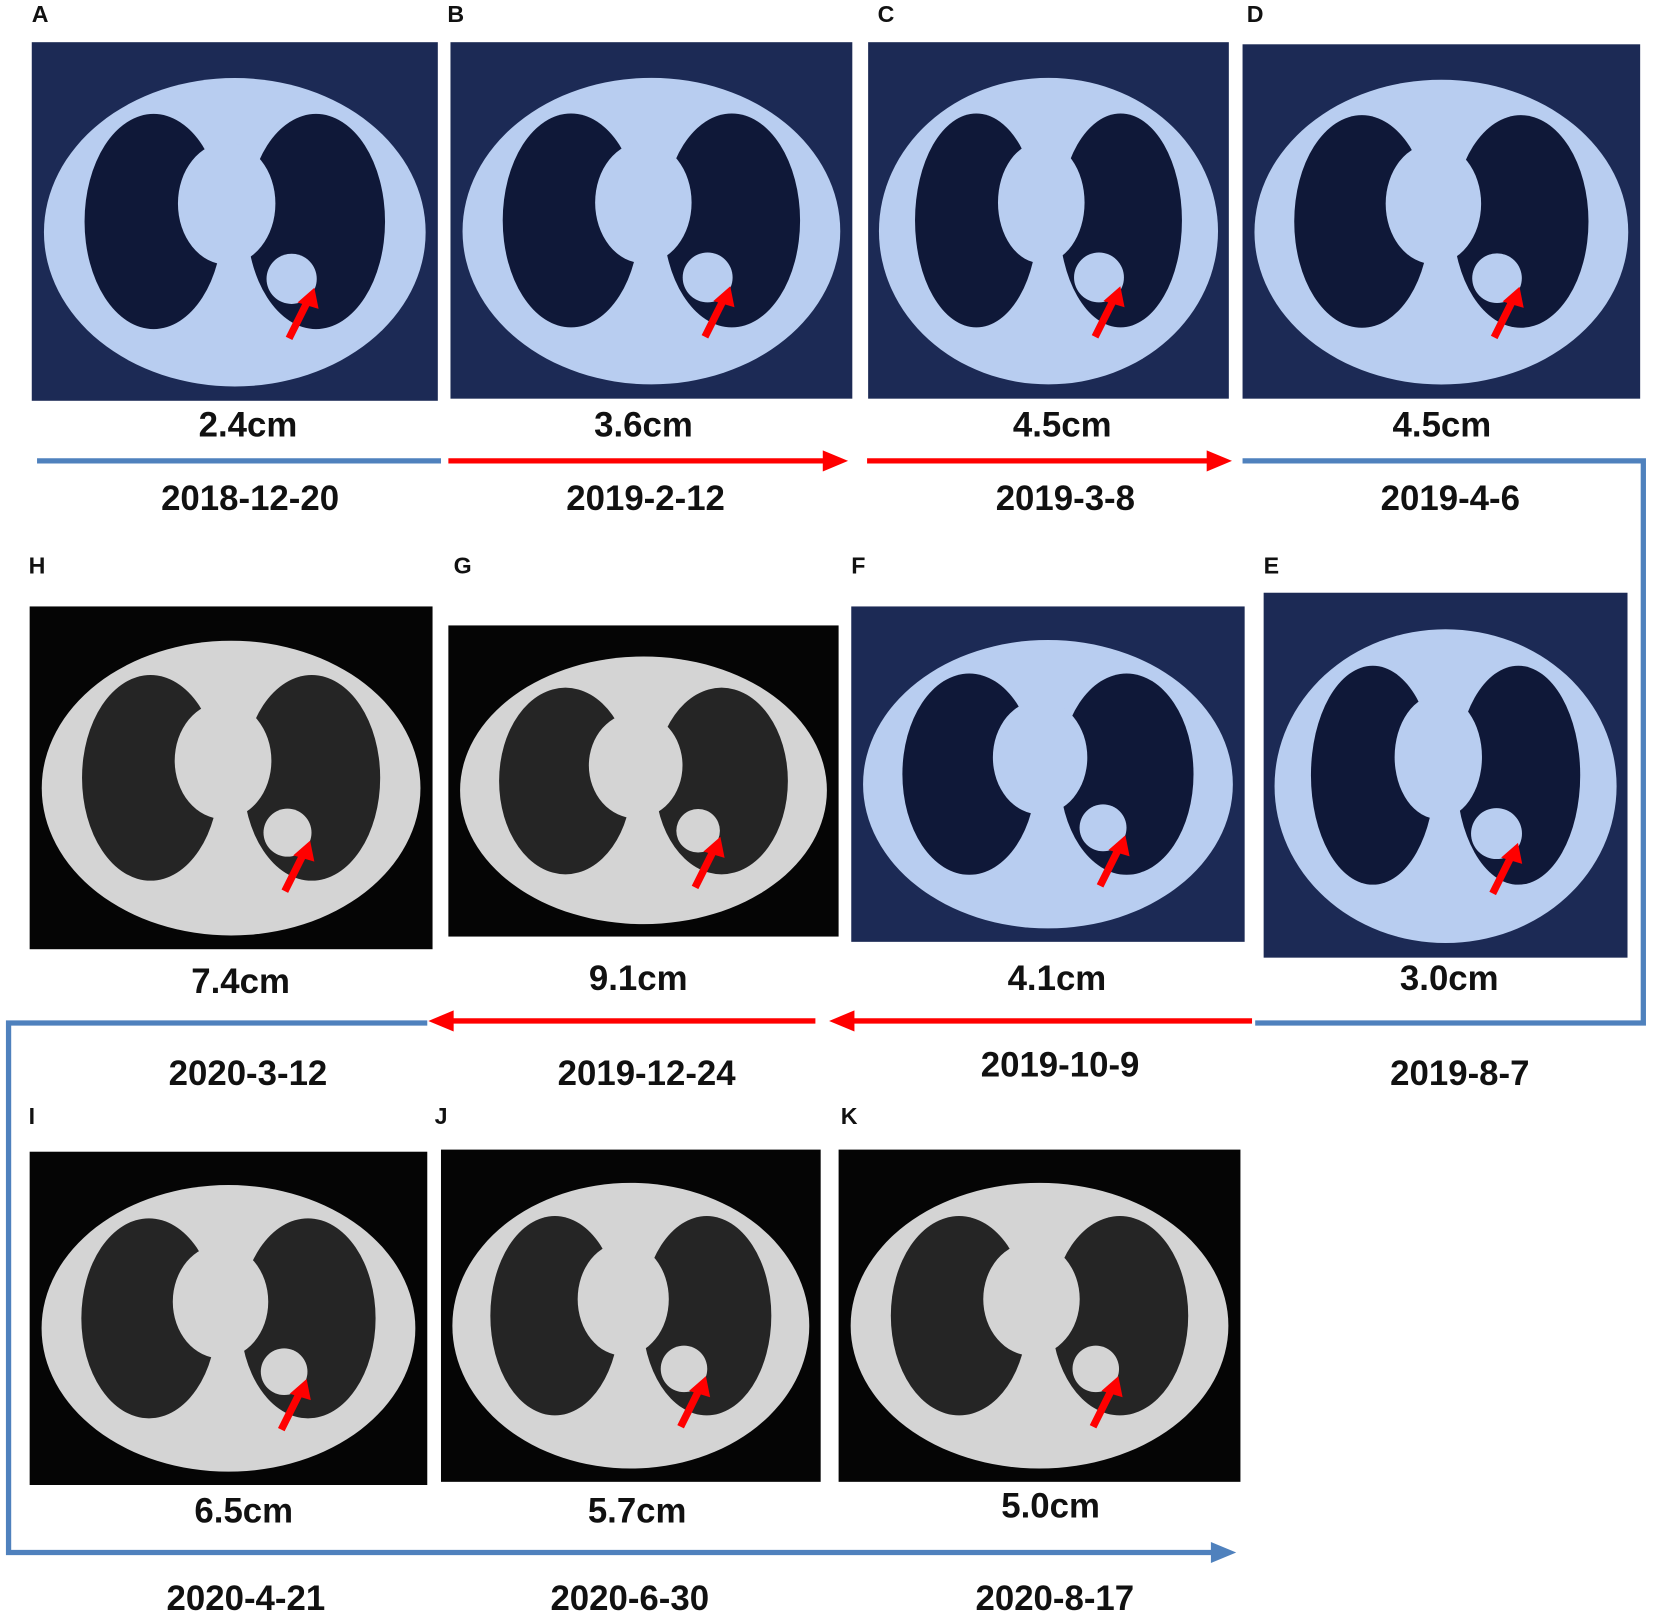 The image size is (1654, 1620). What do you see at coordinates (37, 566) in the screenshot?
I see `panel-label: H` at bounding box center [37, 566].